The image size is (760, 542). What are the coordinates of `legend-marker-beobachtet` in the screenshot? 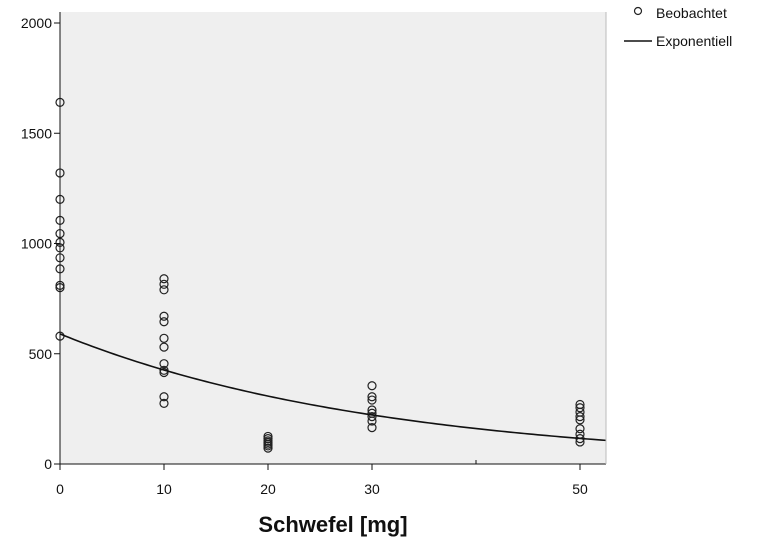 It's located at (638, 11).